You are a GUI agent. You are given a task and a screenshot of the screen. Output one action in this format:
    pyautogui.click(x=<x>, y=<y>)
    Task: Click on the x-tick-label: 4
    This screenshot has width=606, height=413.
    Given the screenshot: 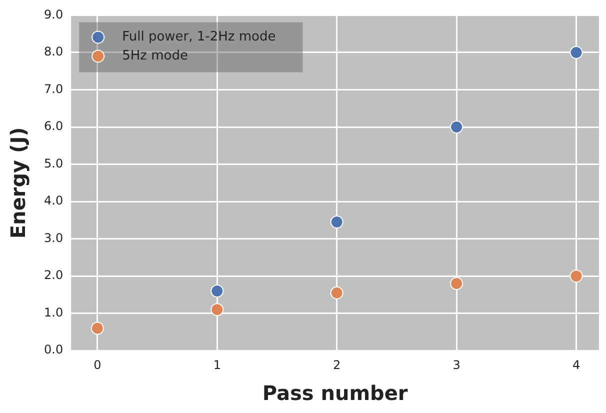 What is the action you would take?
    pyautogui.click(x=576, y=365)
    